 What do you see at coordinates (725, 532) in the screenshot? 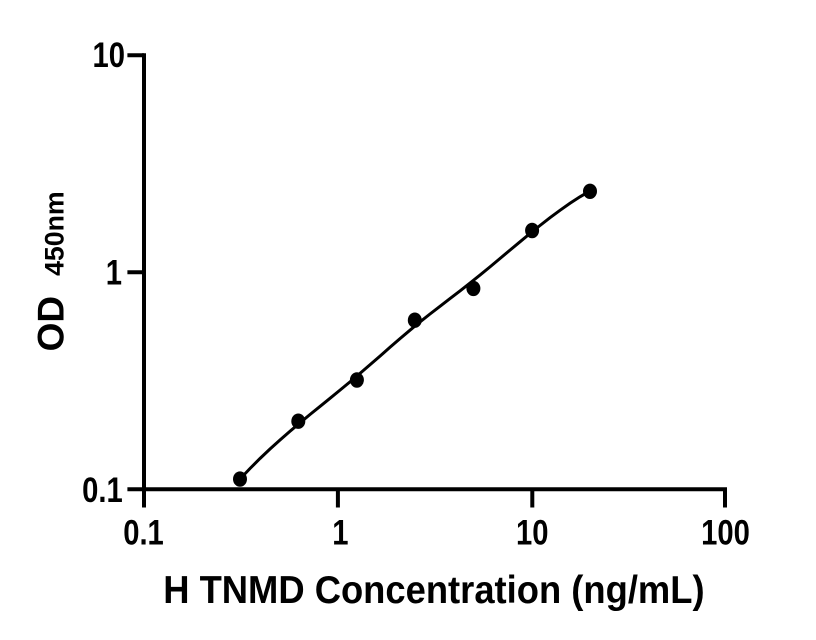
I see `svg-text: 100` at bounding box center [725, 532].